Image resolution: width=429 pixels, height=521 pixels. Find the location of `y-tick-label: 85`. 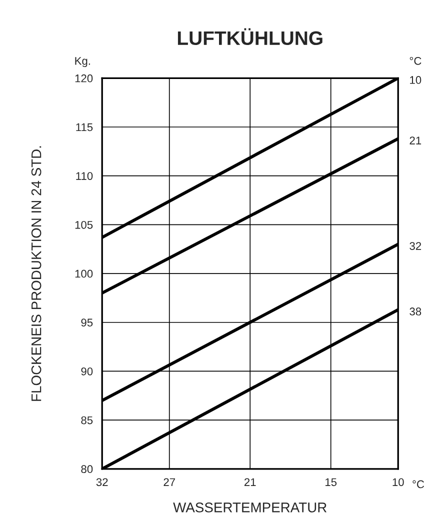

y-tick-label: 85 is located at coordinates (87, 420).